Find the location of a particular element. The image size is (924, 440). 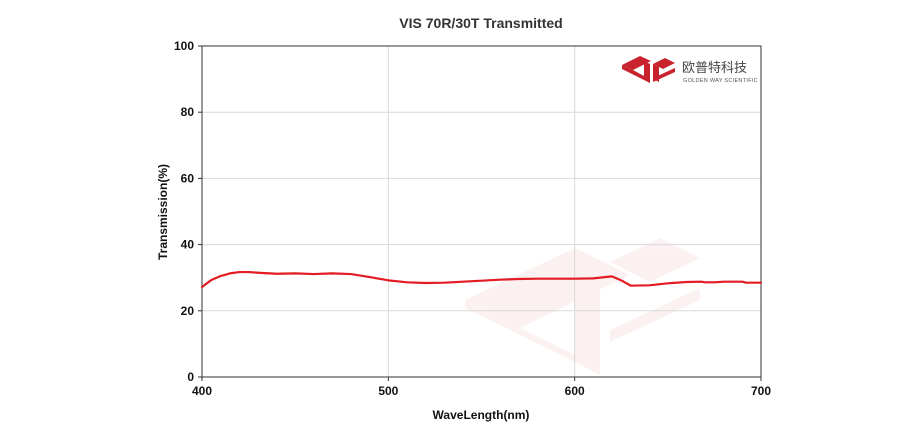

x-tick-labels: 400 500 600 700 is located at coordinates (481, 387).